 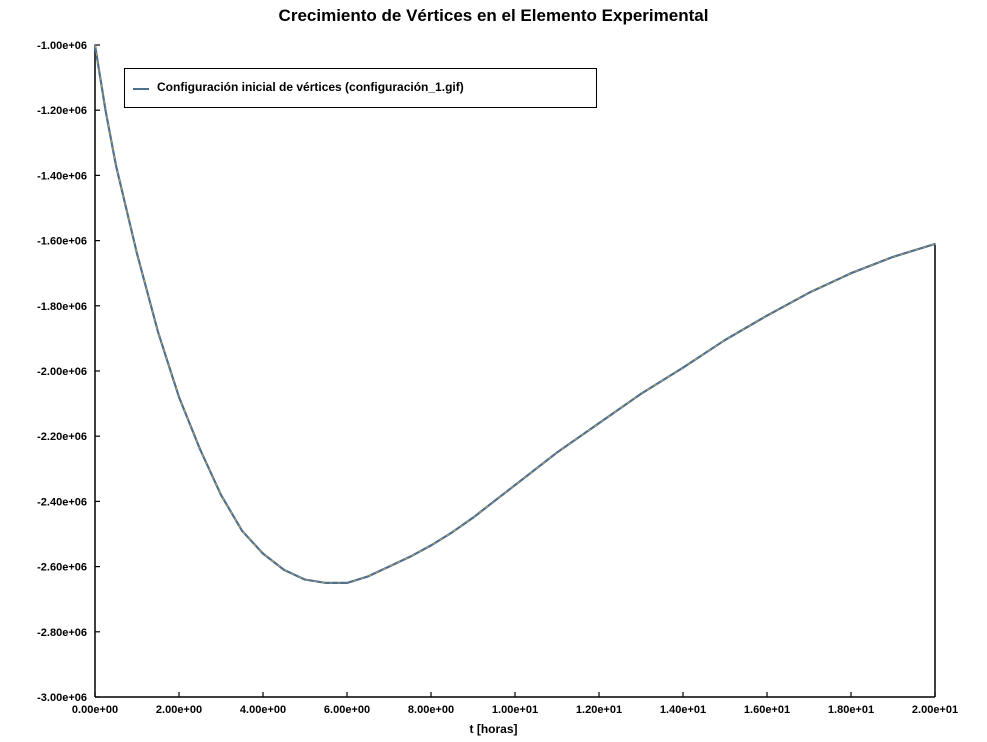 I want to click on y-tick-label: -2.60e+06, so click(x=62, y=568).